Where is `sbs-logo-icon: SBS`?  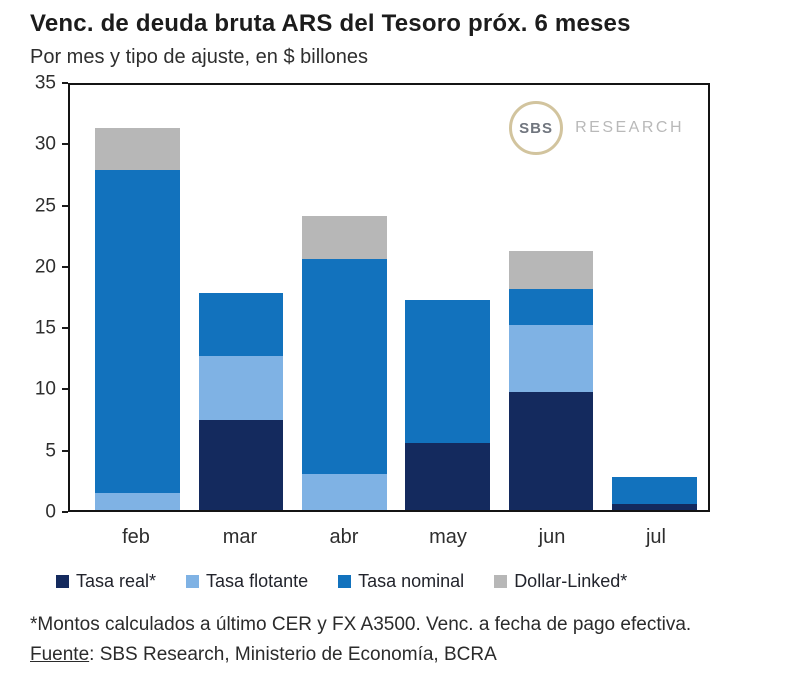
sbs-logo-icon: SBS is located at coordinates (536, 128).